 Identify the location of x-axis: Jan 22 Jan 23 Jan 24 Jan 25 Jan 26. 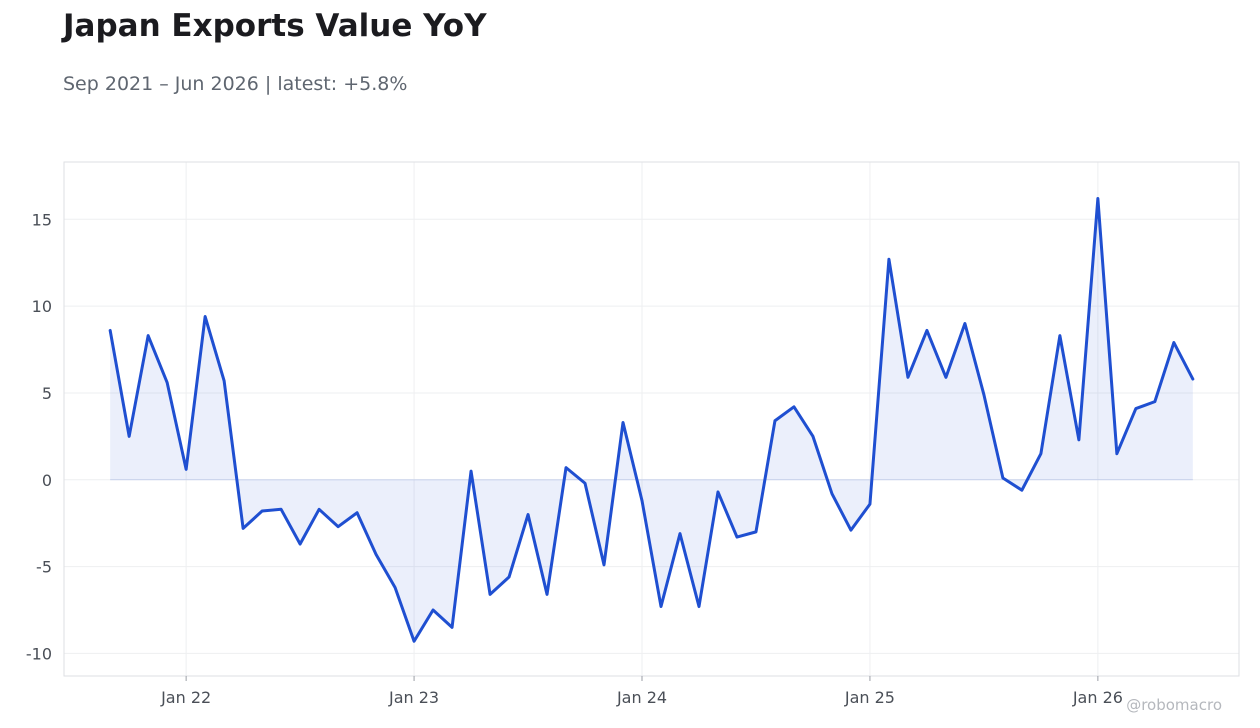
(641, 691).